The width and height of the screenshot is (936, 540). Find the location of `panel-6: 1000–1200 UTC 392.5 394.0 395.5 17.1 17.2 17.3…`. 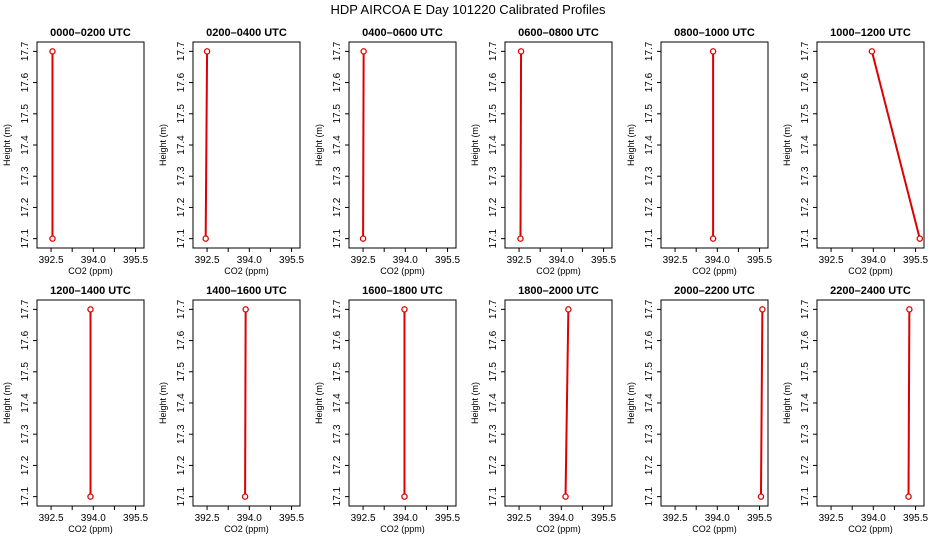

panel-6: 1000–1200 UTC 392.5 394.0 395.5 17.1 17.2 17.3… is located at coordinates (855, 151).